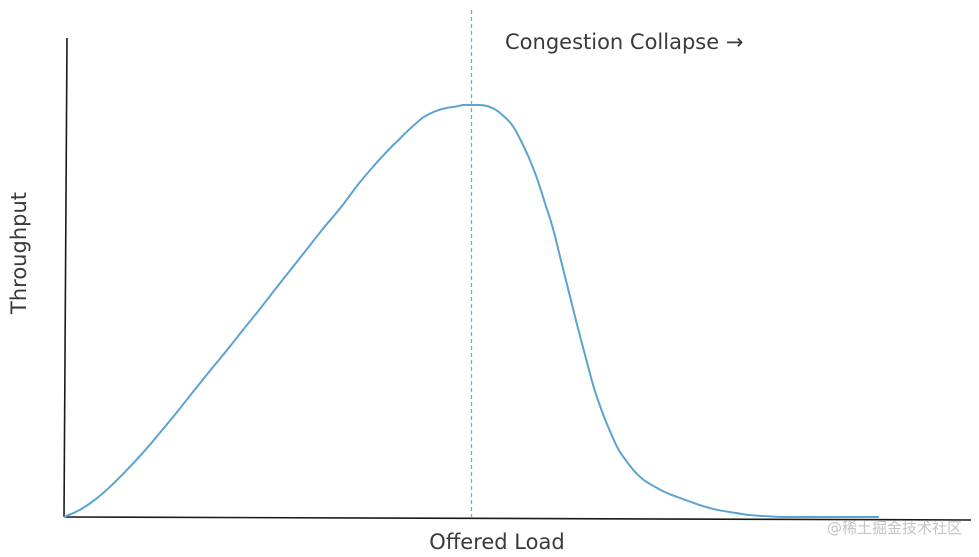  What do you see at coordinates (19, 253) in the screenshot?
I see `y-axis-label: Throughput` at bounding box center [19, 253].